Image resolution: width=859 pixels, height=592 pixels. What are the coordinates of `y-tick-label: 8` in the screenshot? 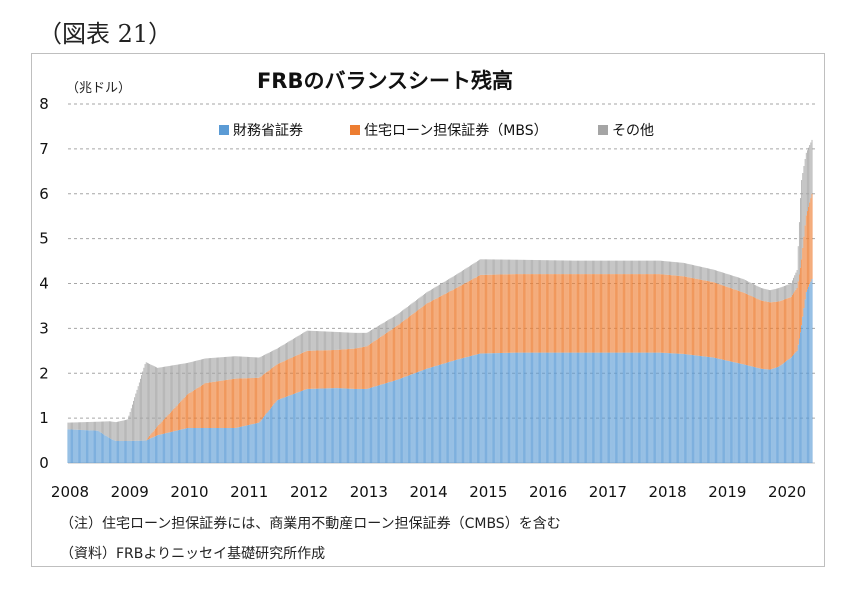 It's located at (44, 104).